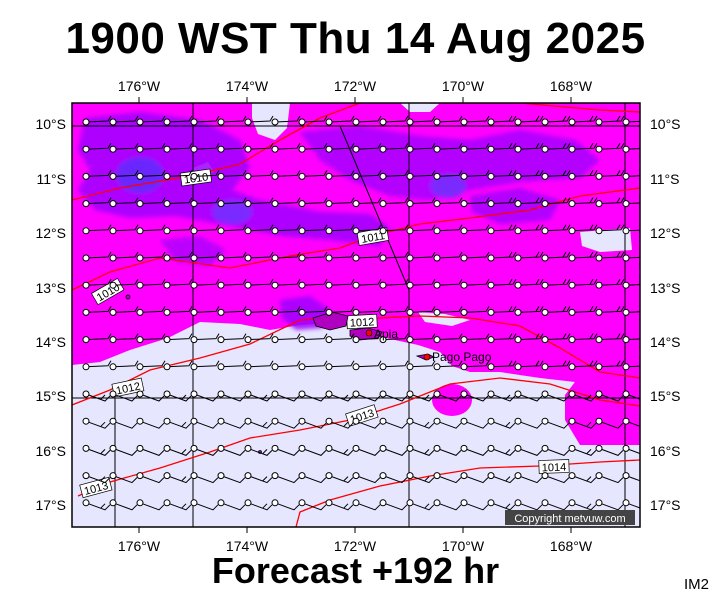 Image resolution: width=711 pixels, height=600 pixels. I want to click on svg-text: 1011, so click(372, 238).